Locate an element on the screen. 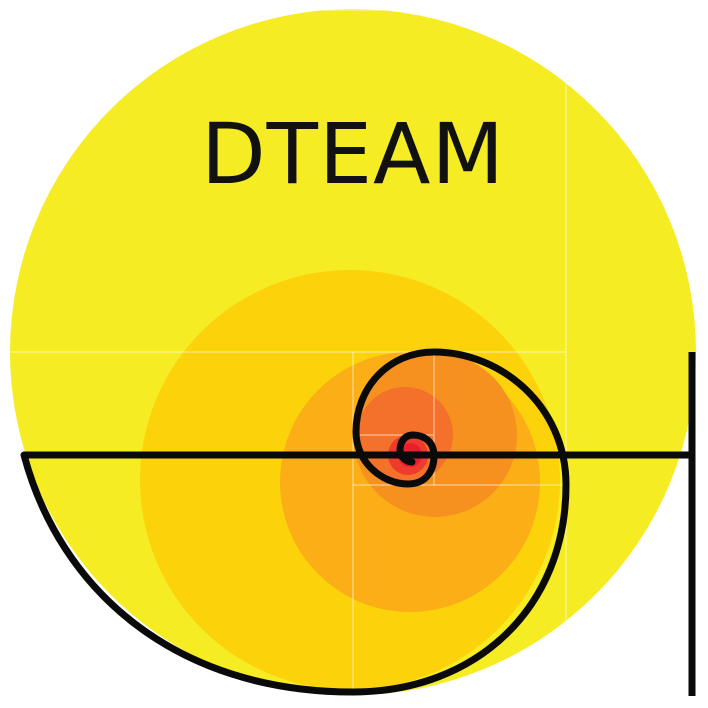 The image size is (708, 708). logo-wordmark: DTEAM is located at coordinates (353, 154).